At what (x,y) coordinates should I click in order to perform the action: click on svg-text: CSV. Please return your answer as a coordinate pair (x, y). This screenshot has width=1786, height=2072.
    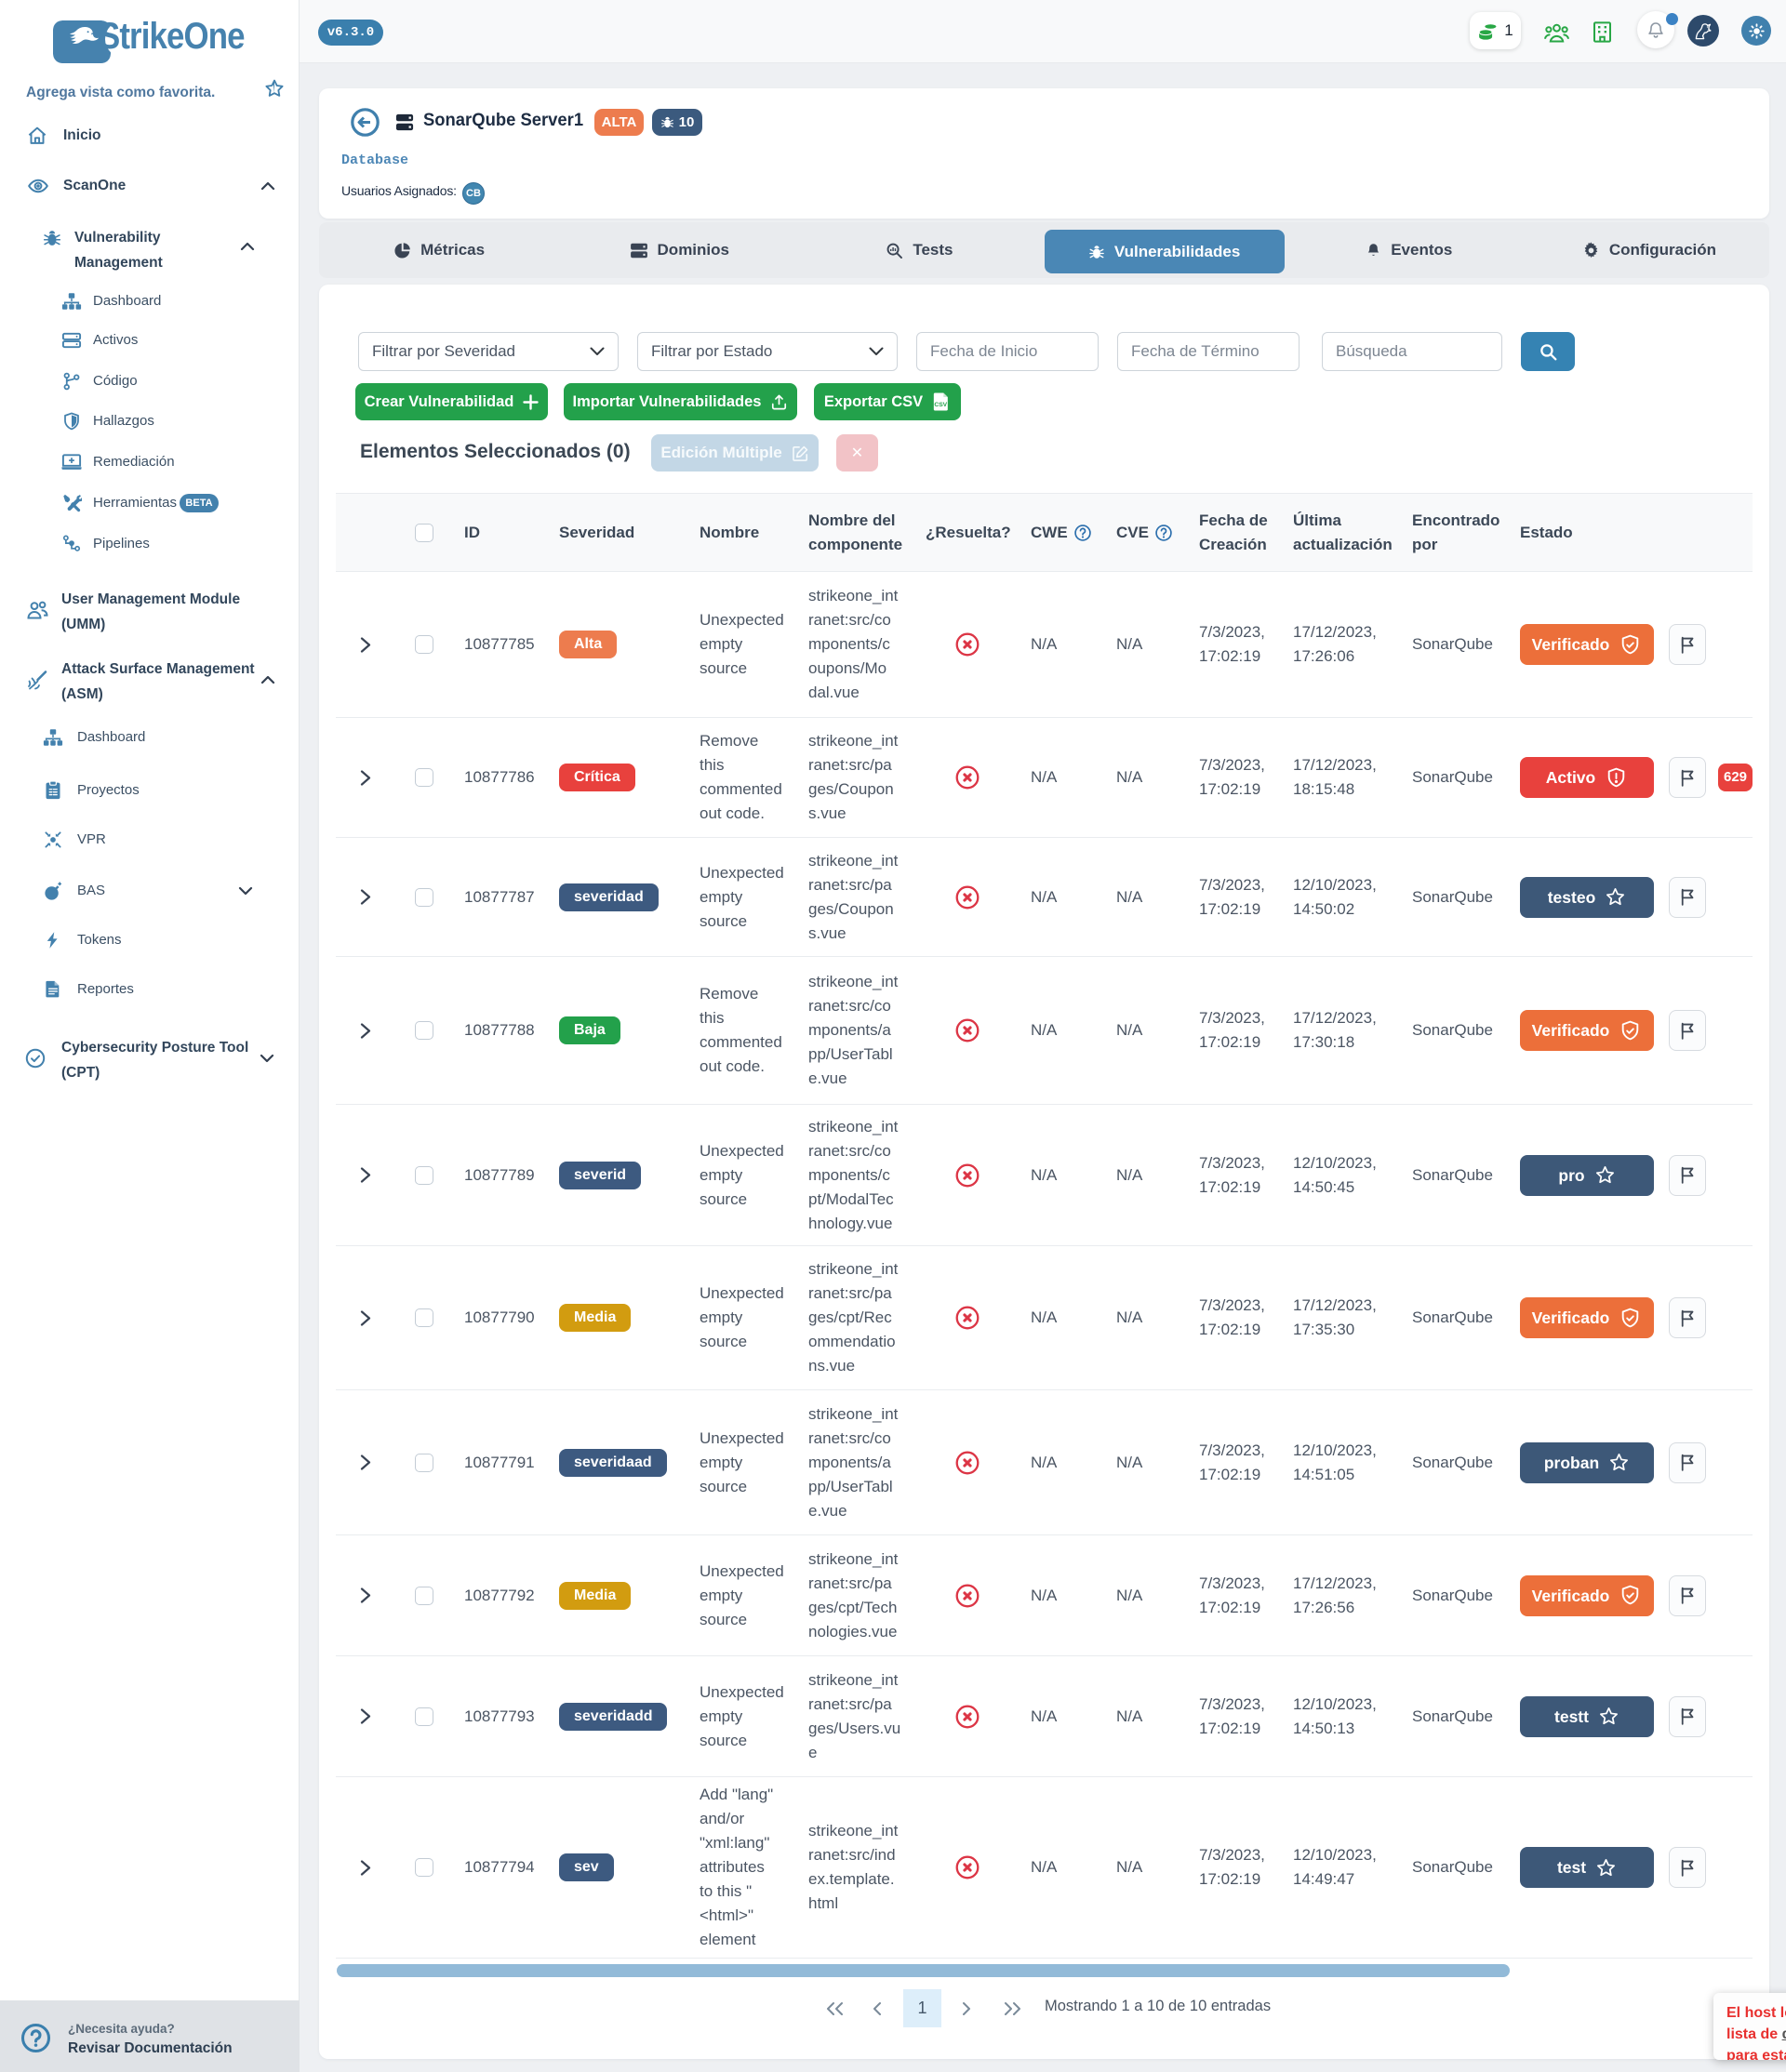
    Looking at the image, I should click on (941, 405).